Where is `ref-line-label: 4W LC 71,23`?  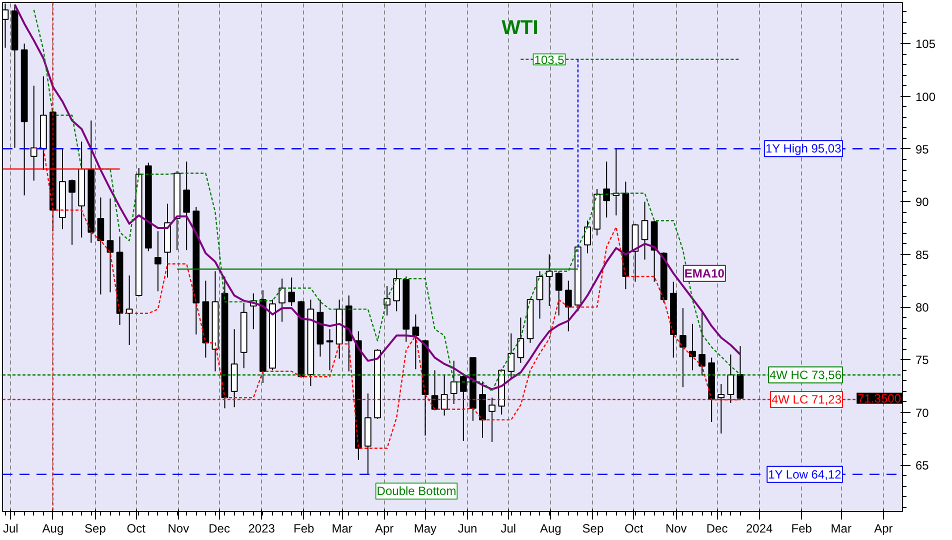
ref-line-label: 4W LC 71,23 is located at coordinates (806, 399).